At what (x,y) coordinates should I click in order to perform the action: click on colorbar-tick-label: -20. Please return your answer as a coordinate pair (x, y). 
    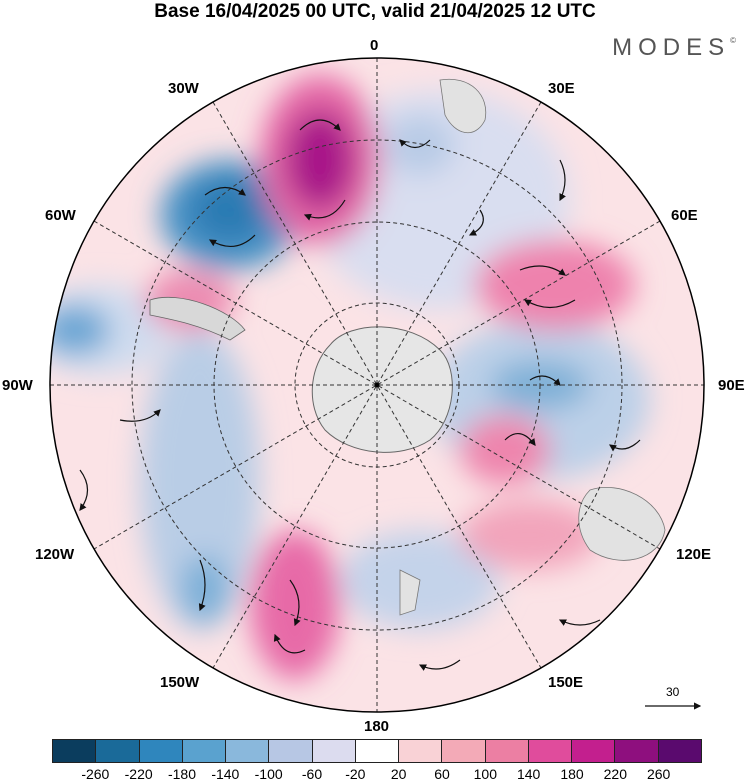
    Looking at the image, I should click on (355, 774).